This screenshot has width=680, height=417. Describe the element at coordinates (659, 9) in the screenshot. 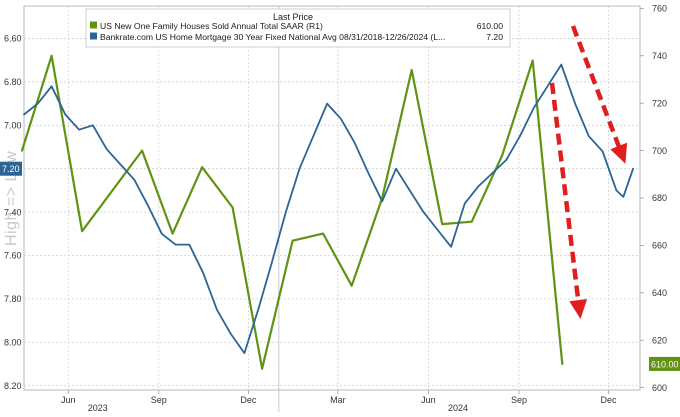

I see `right-axis-tick-label: 760` at that location.